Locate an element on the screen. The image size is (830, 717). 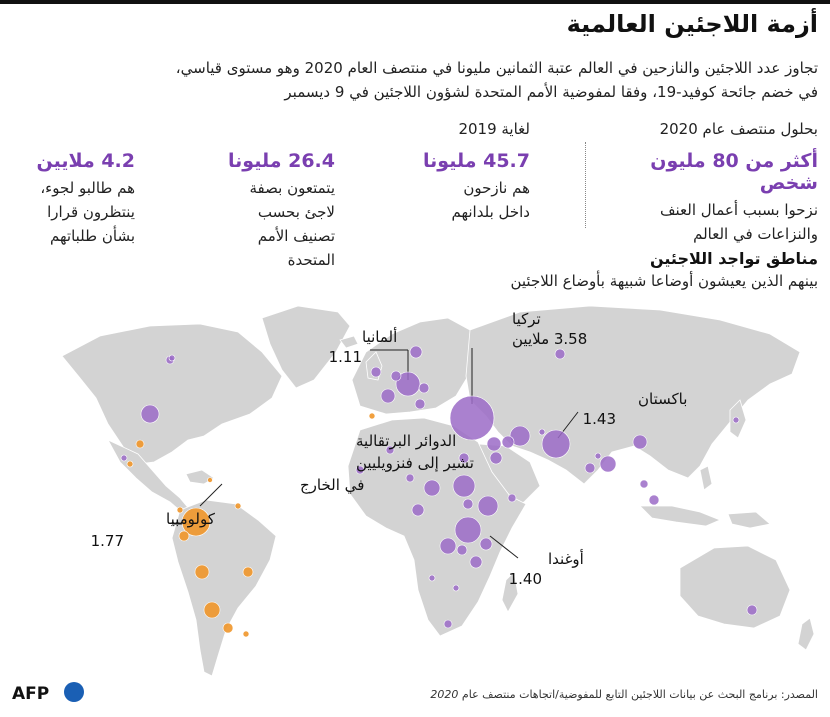
uganda-leader is located at coordinates (504, 547).